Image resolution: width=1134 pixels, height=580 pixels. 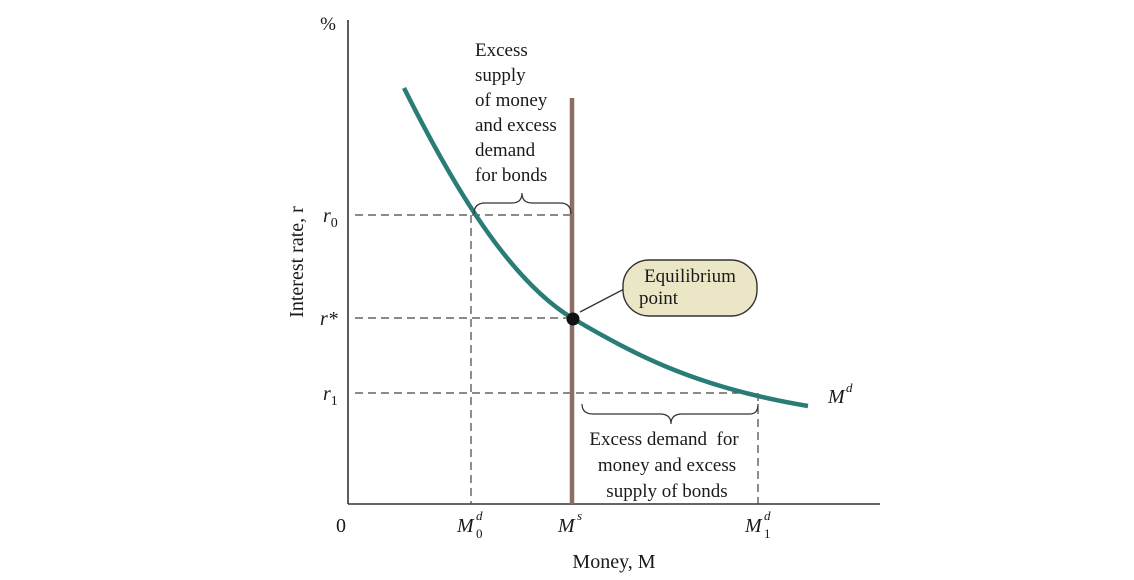 What do you see at coordinates (330, 396) in the screenshot?
I see `r1-label: r1` at bounding box center [330, 396].